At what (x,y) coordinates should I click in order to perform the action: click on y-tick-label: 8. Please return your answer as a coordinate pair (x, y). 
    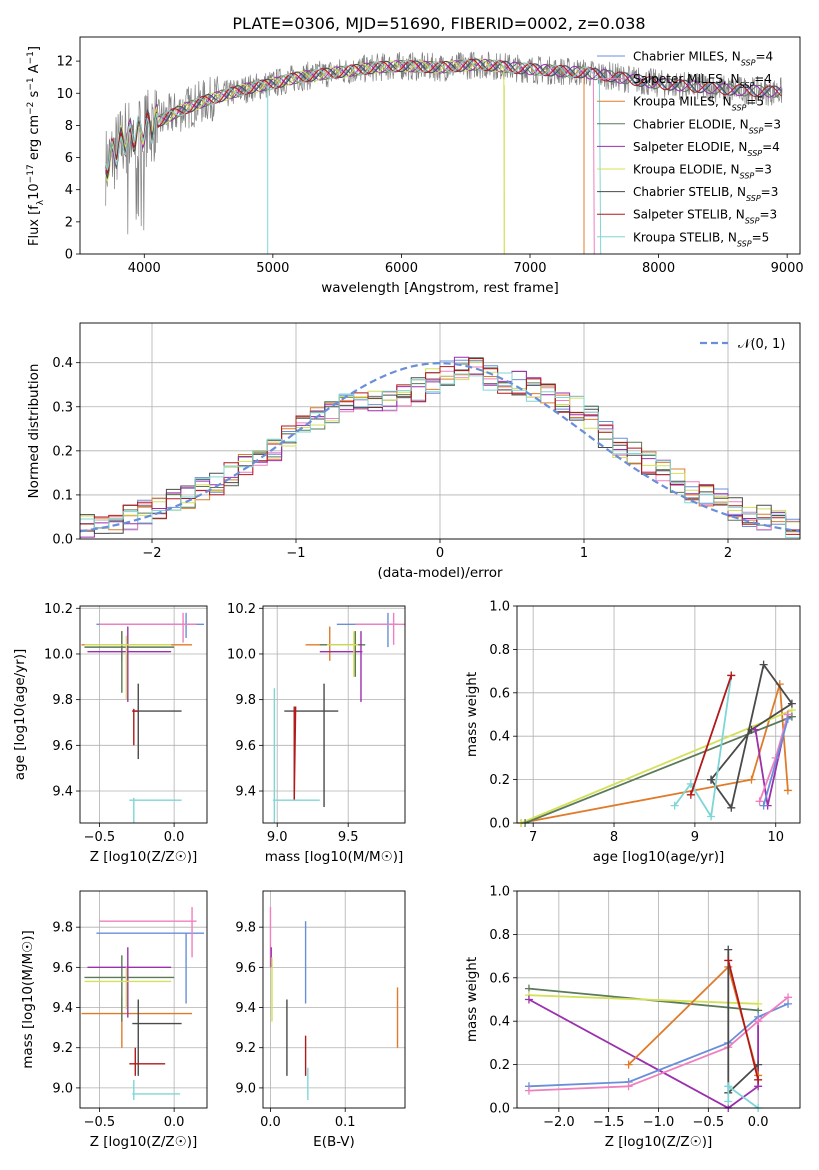
    Looking at the image, I should click on (69, 126).